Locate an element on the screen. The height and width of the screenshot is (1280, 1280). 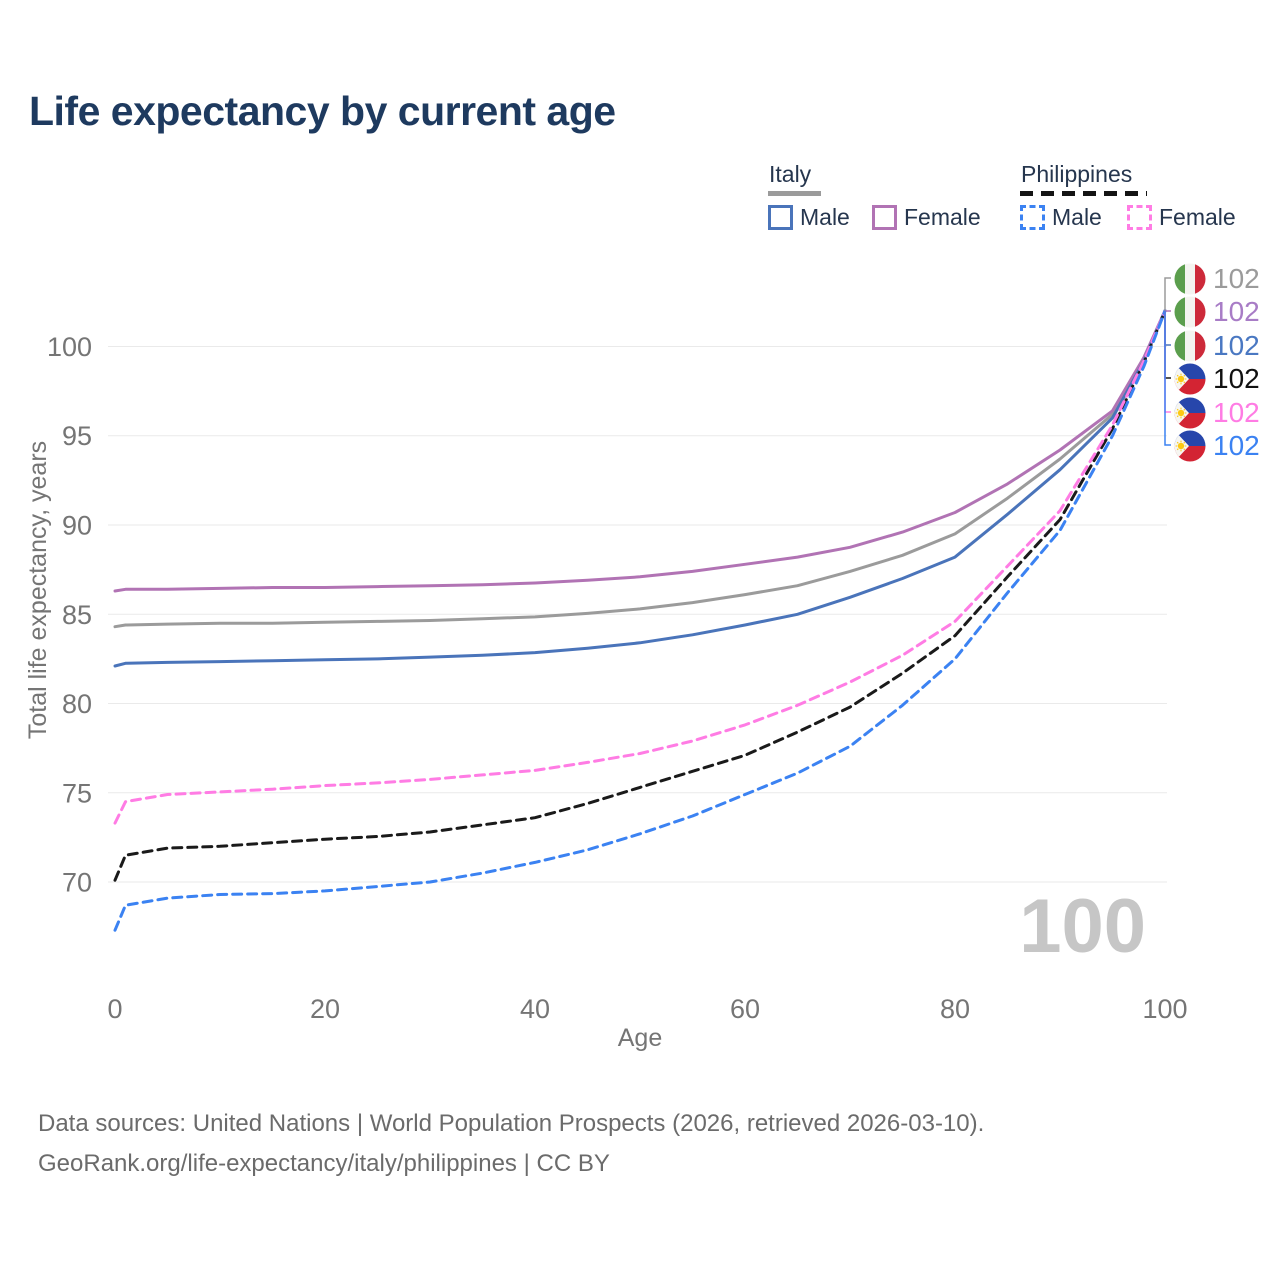
x-tick-80: 80 is located at coordinates (955, 1009).